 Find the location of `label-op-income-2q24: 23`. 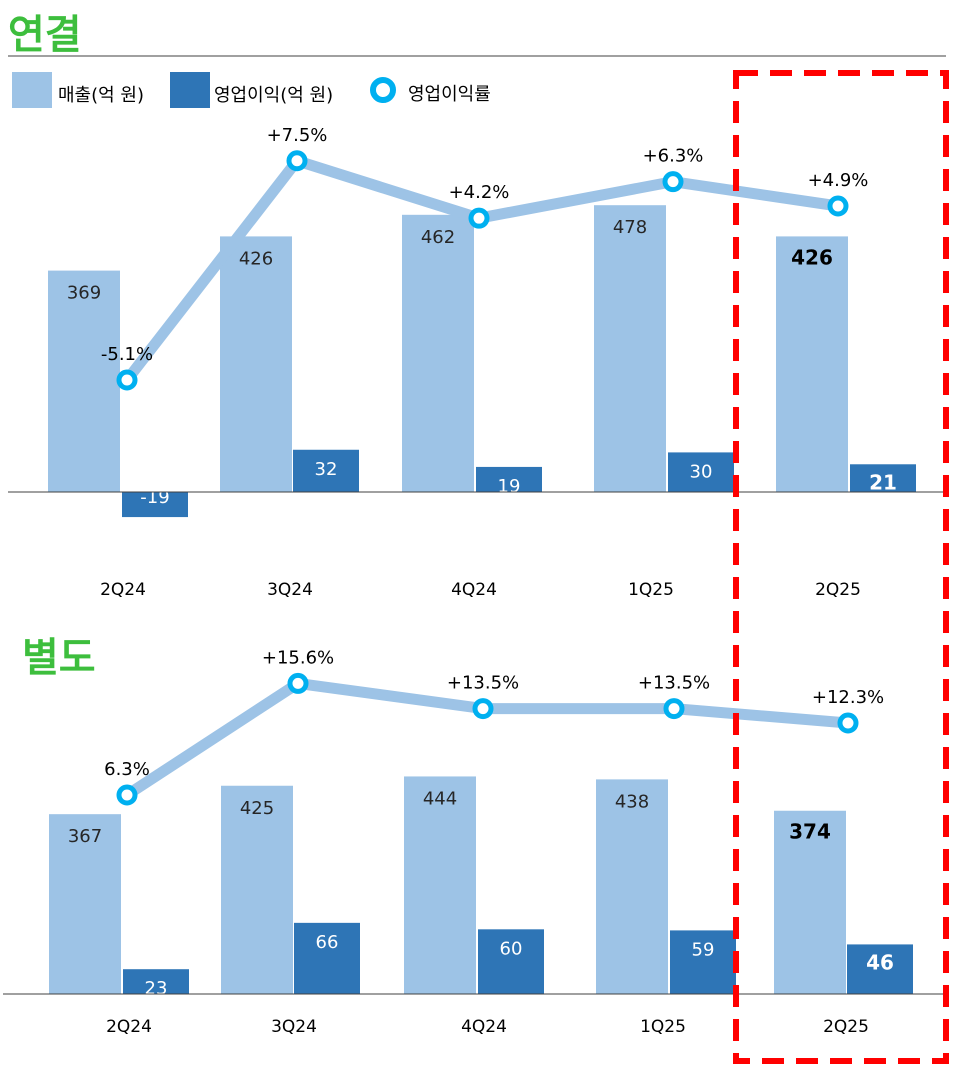

label-op-income-2q24: 23 is located at coordinates (156, 988).